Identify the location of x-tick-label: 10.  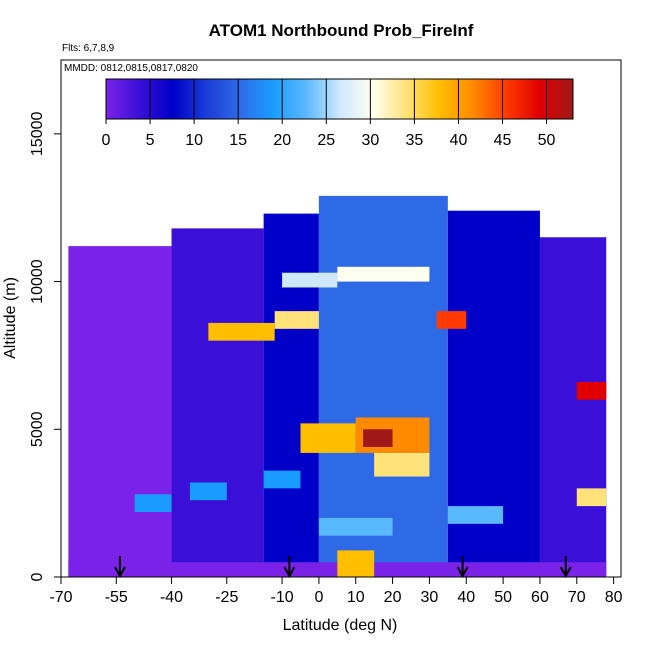
(356, 597).